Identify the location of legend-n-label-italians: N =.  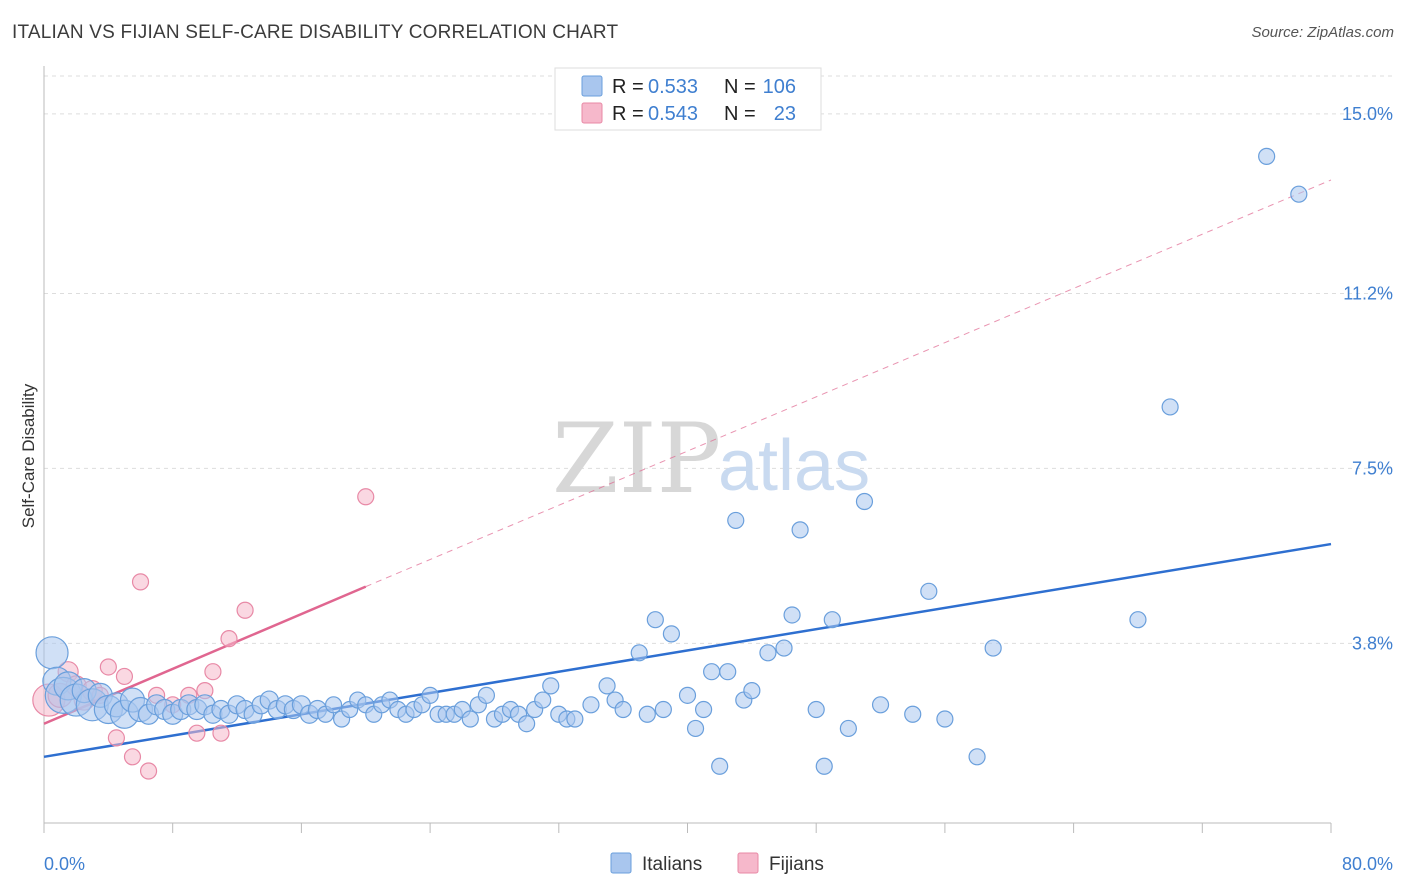
(740, 87).